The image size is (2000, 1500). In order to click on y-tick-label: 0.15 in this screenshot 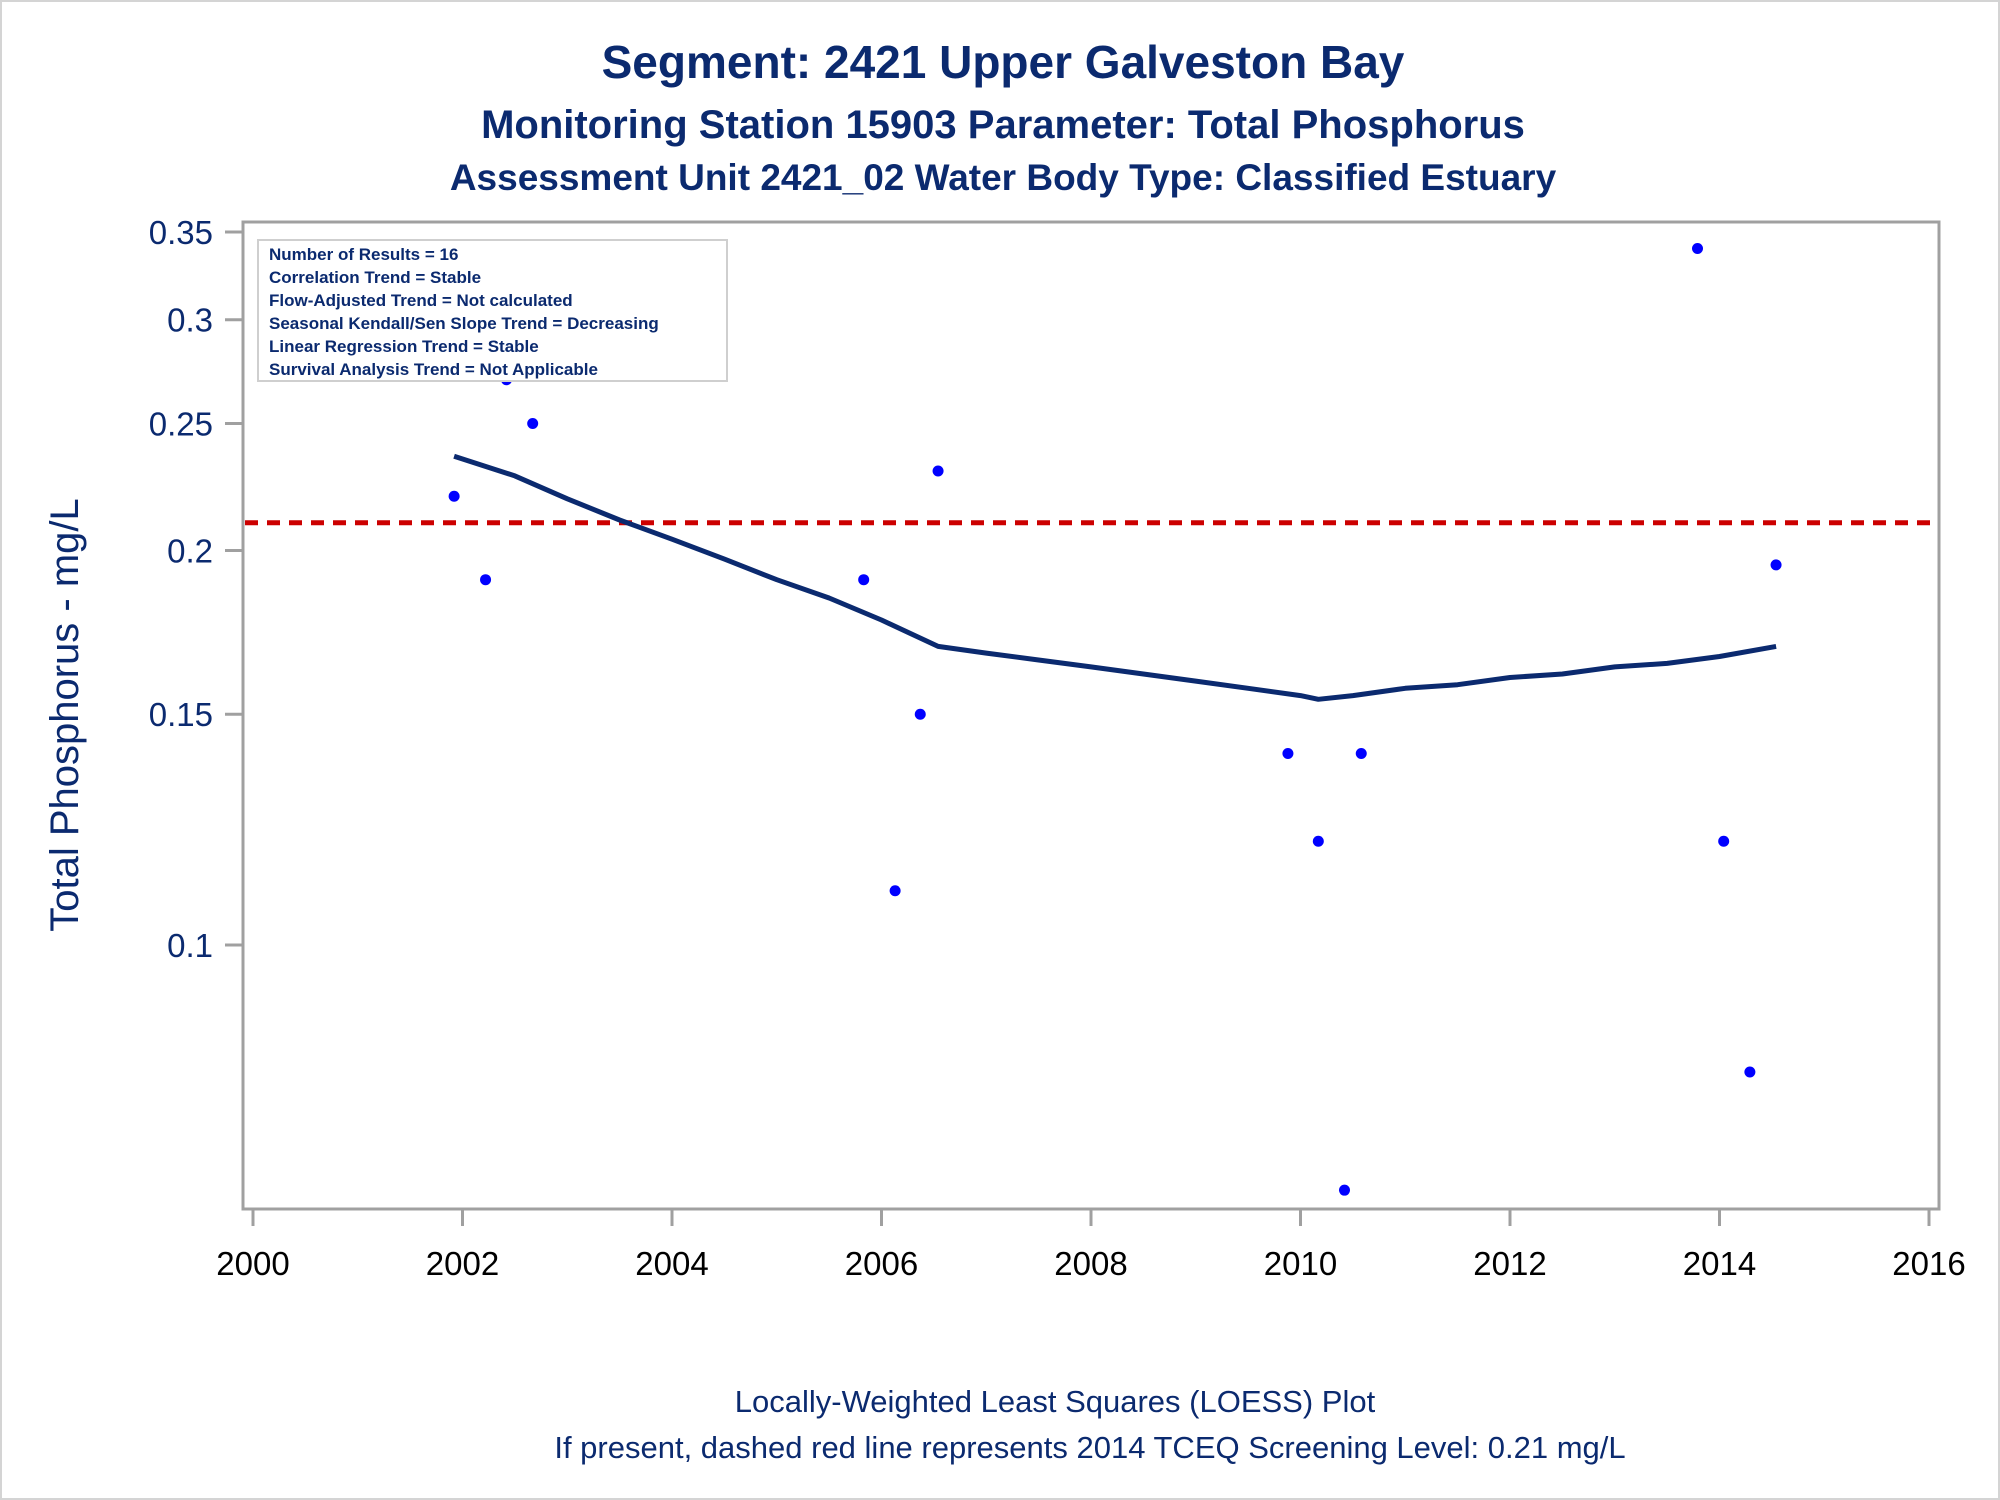, I will do `click(181, 714)`.